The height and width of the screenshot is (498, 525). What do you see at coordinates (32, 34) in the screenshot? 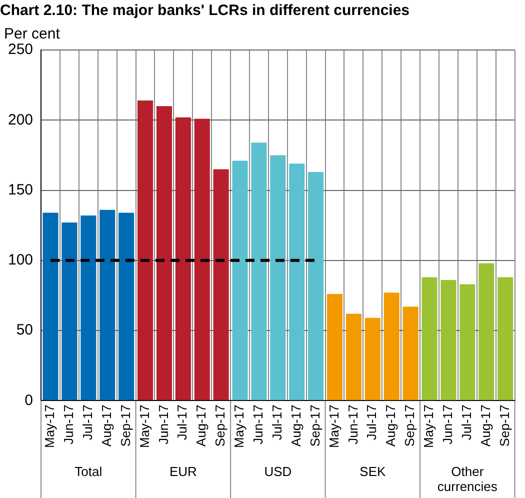
I see `y-axis-title: Per cent` at bounding box center [32, 34].